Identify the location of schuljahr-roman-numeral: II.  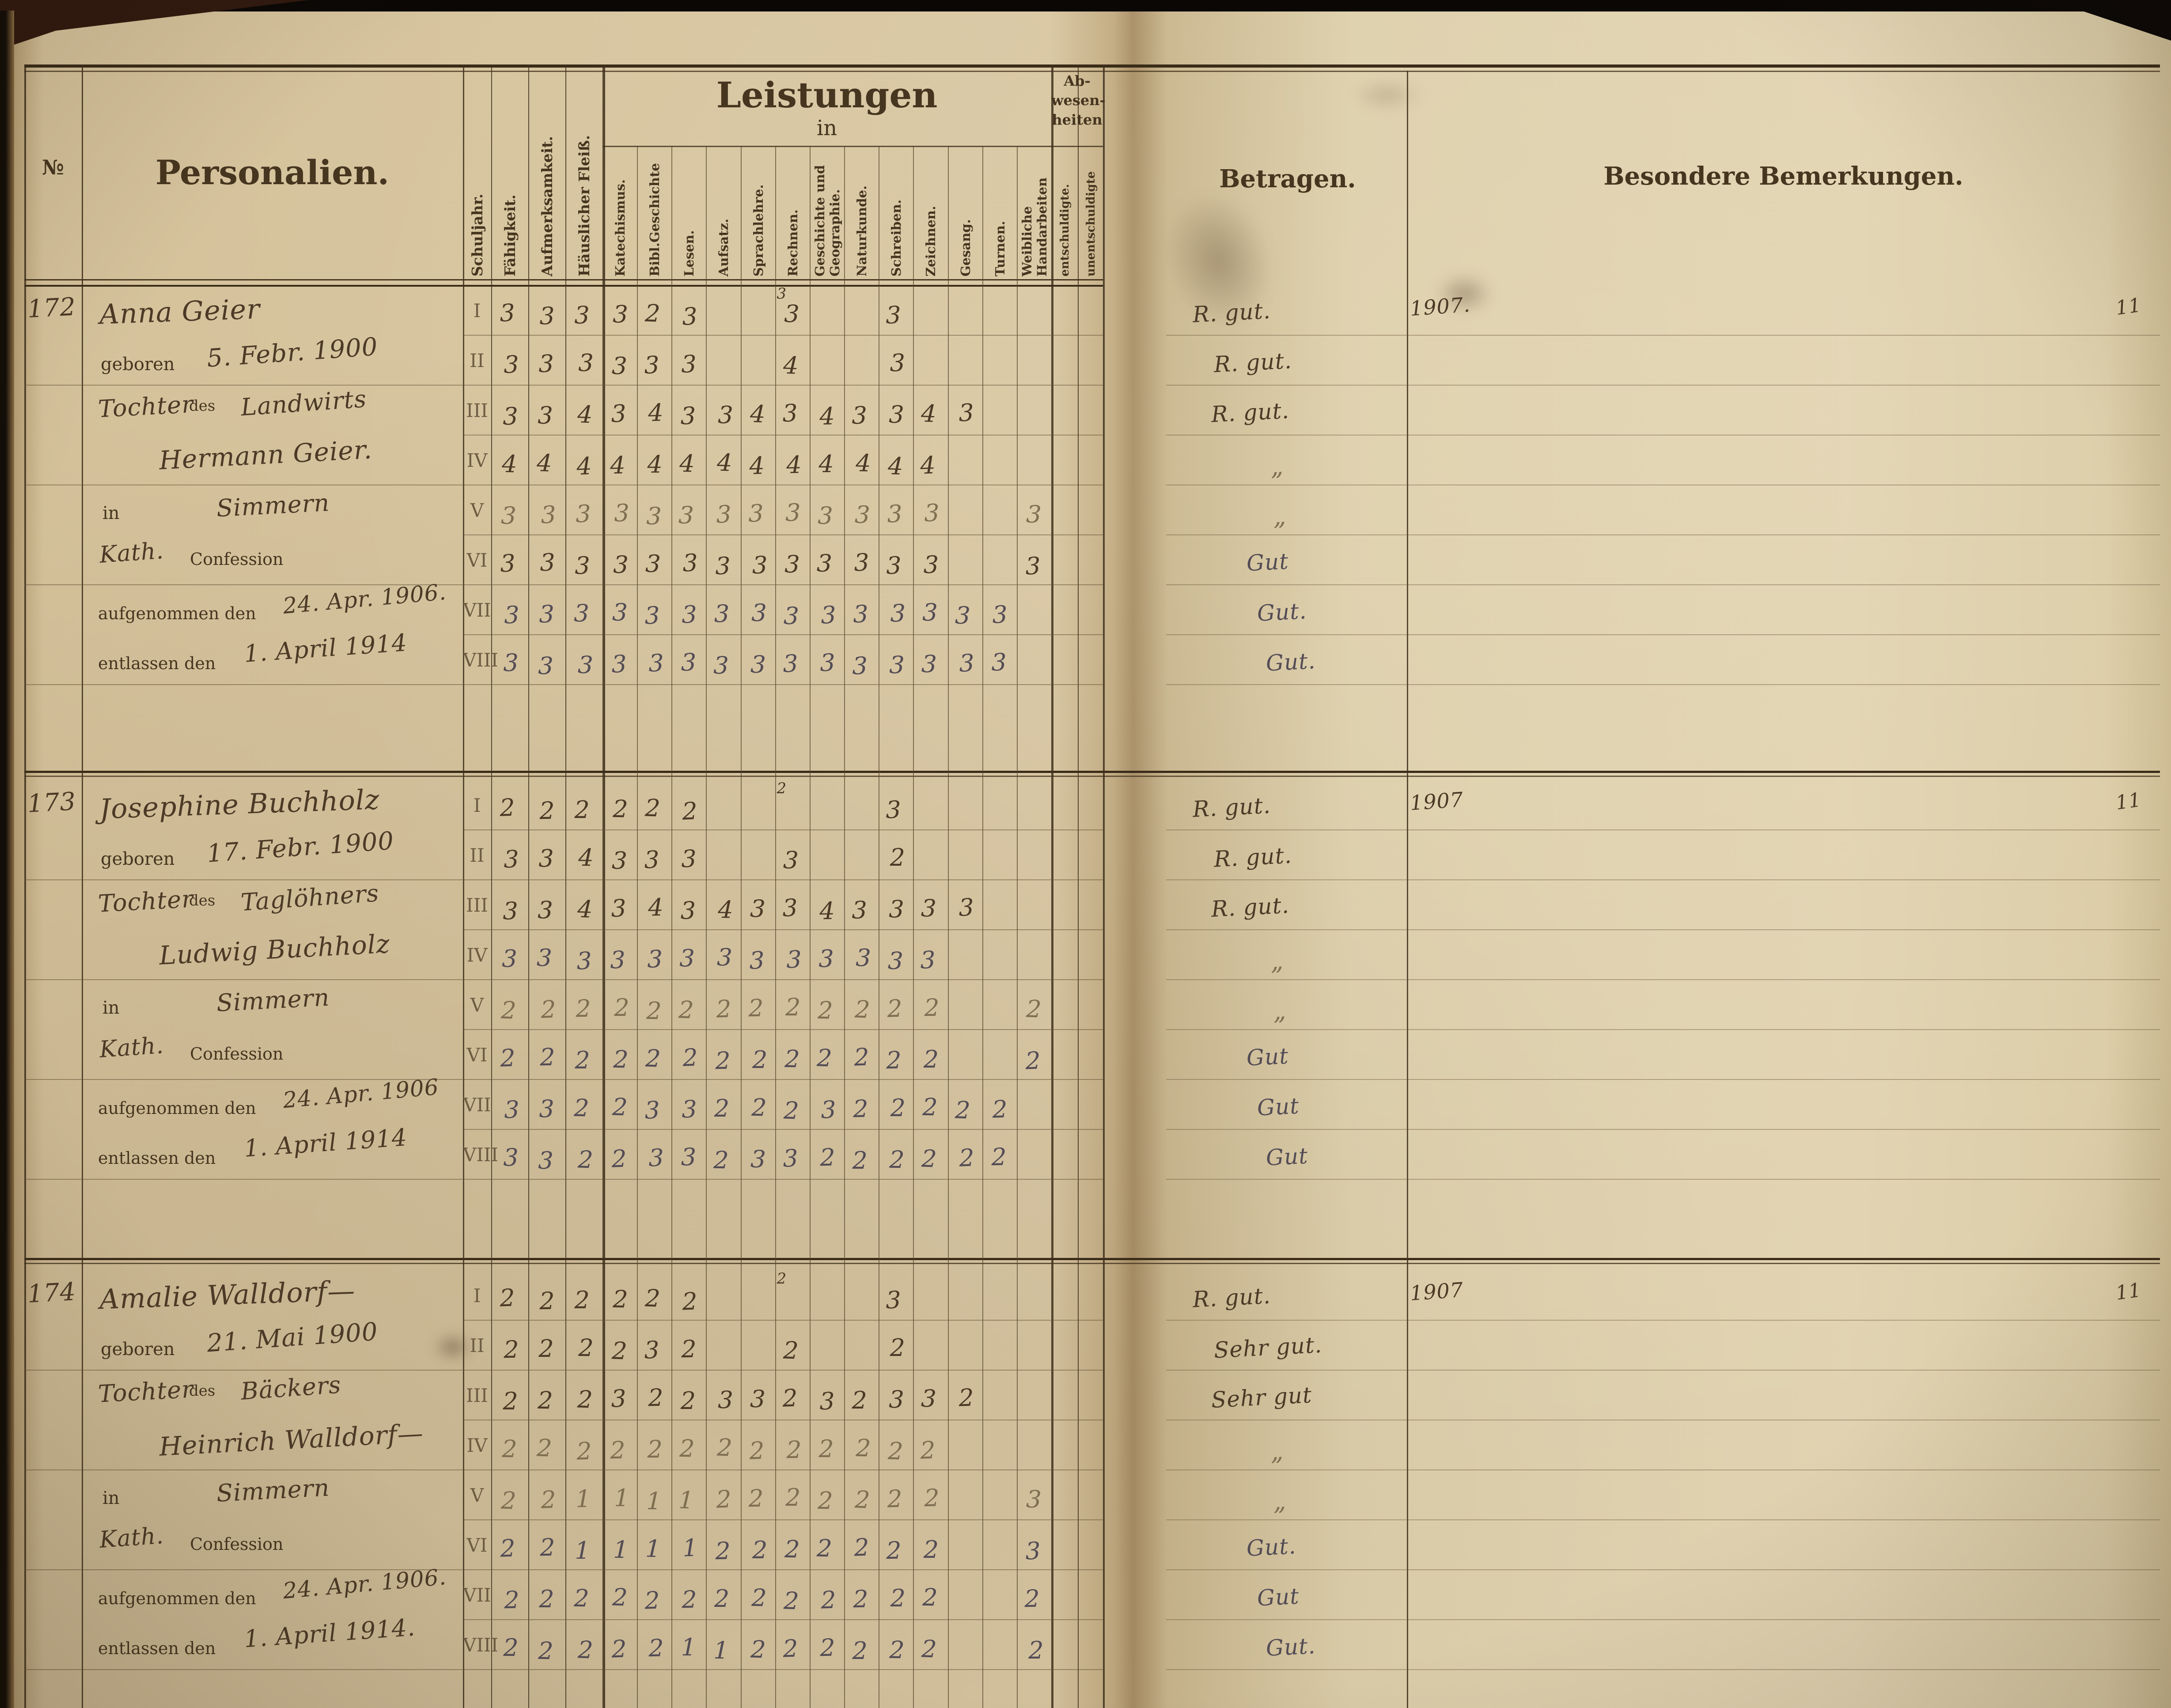
(477, 1345).